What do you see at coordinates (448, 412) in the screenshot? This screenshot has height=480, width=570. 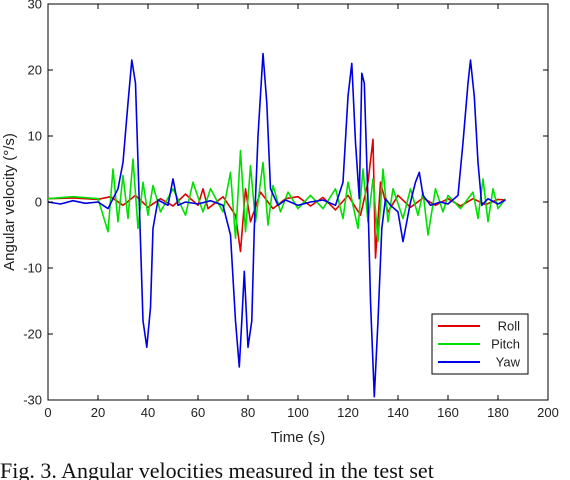 I see `x-tick-label: 160` at bounding box center [448, 412].